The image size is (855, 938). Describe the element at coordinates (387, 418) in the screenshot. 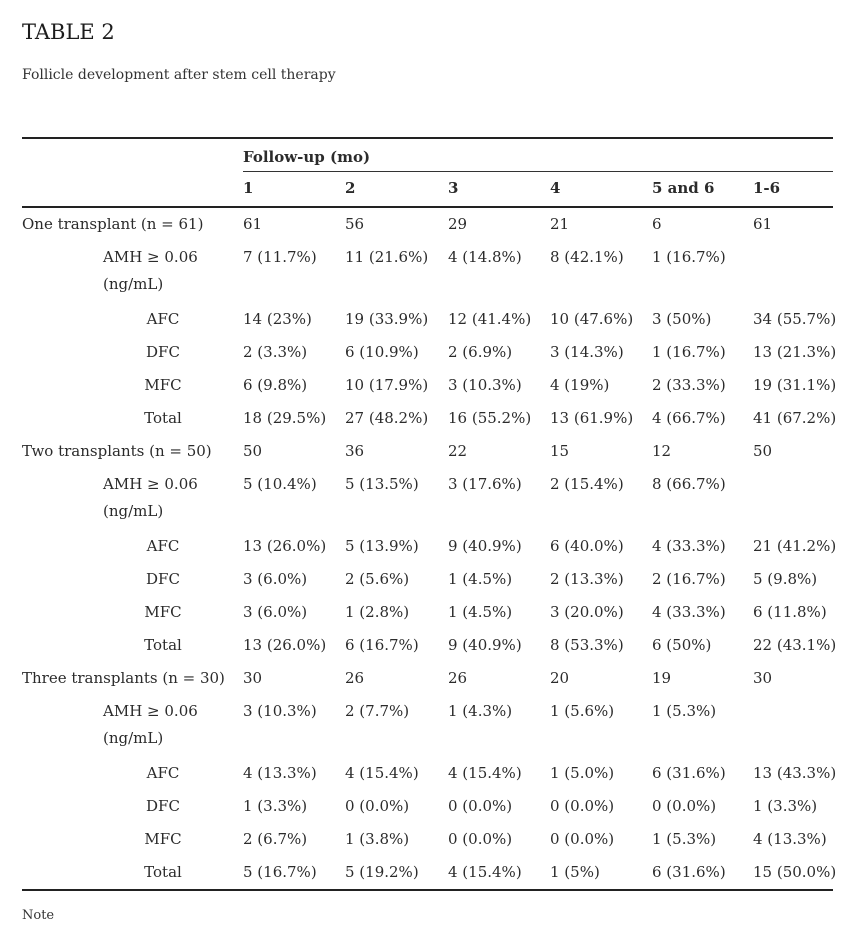

I see `value-cell: 27 (48.2%)` at that location.